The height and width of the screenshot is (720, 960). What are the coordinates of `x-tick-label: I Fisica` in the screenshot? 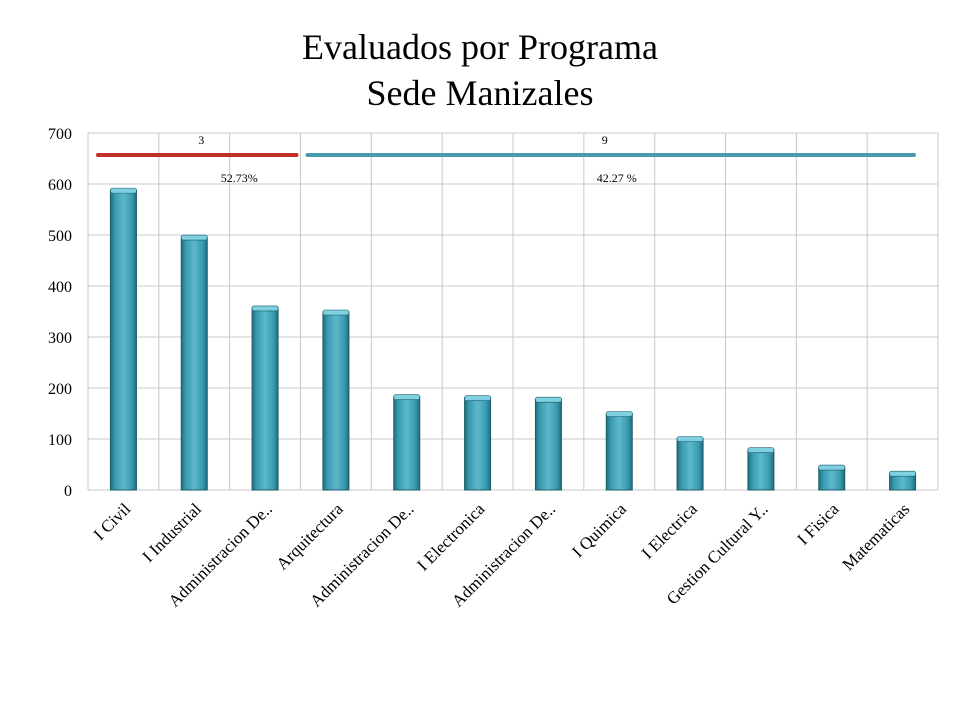 It's located at (817, 523).